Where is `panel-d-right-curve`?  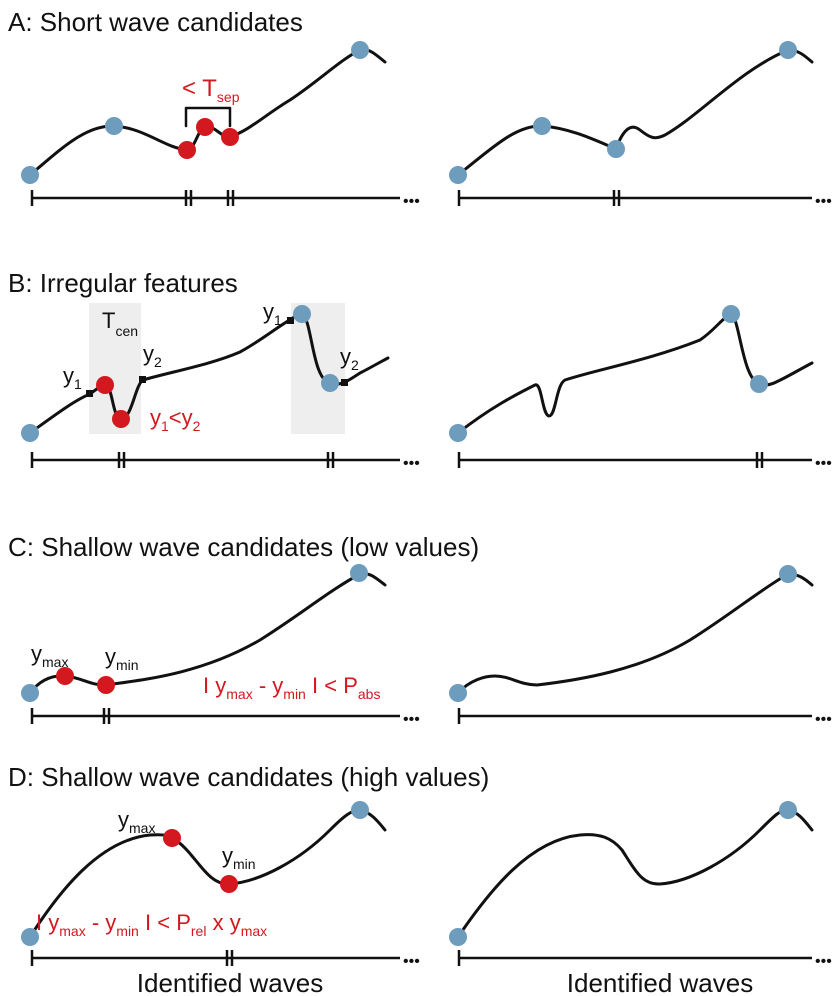 panel-d-right-curve is located at coordinates (635, 873).